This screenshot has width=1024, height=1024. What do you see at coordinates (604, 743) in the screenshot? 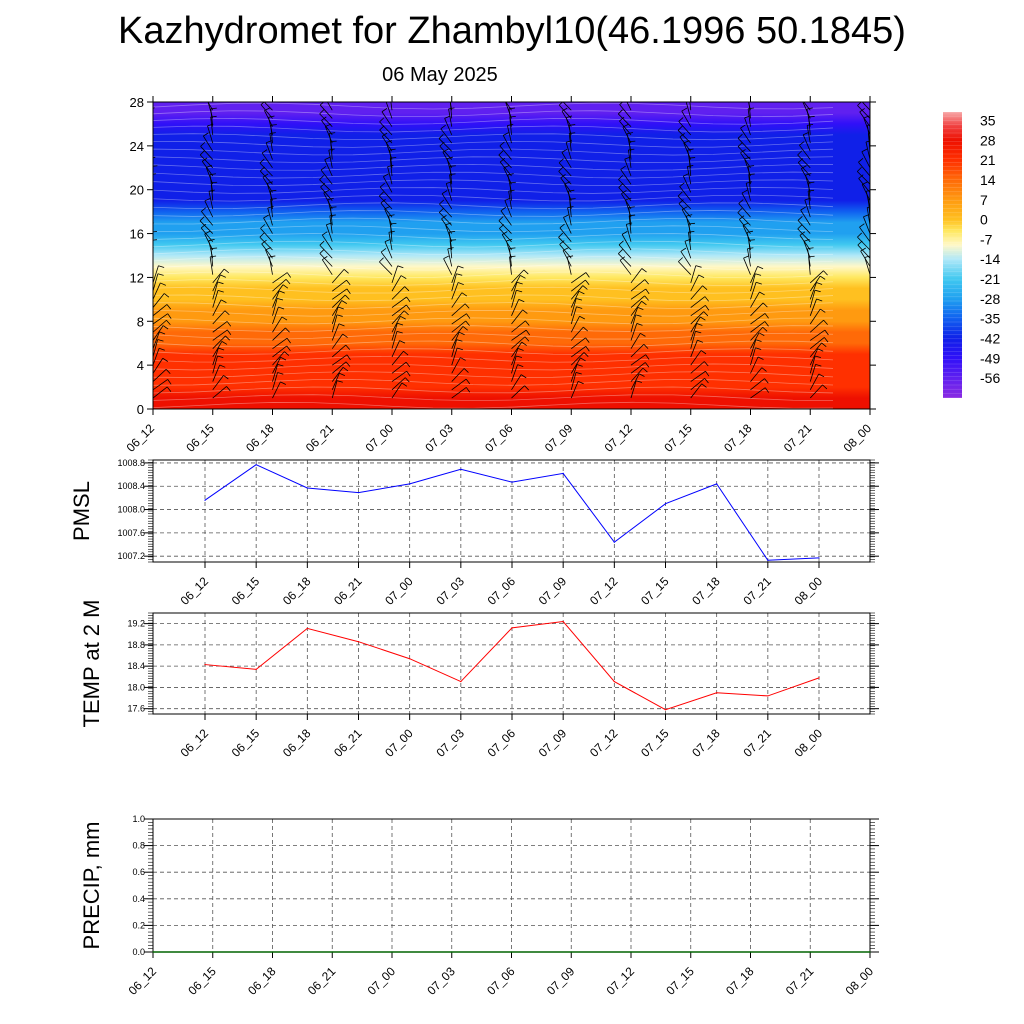
I see `x-tick-label: 07_12` at bounding box center [604, 743].